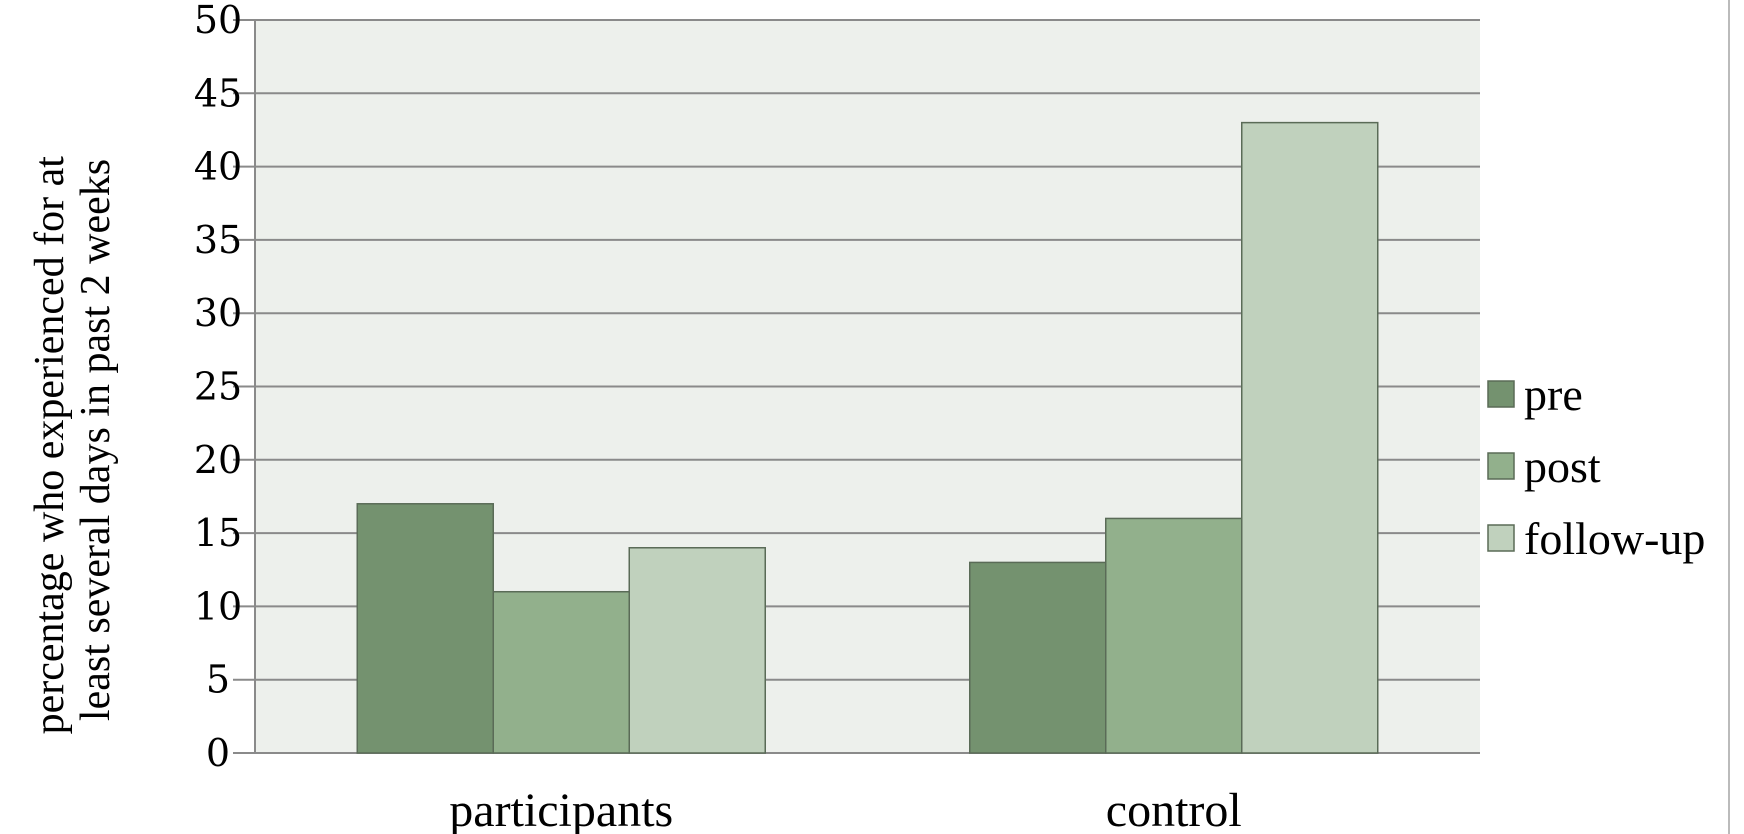 This screenshot has width=1744, height=834. I want to click on y-axis-title-line-2: least several days in past 2 weeks, so click(96, 440).